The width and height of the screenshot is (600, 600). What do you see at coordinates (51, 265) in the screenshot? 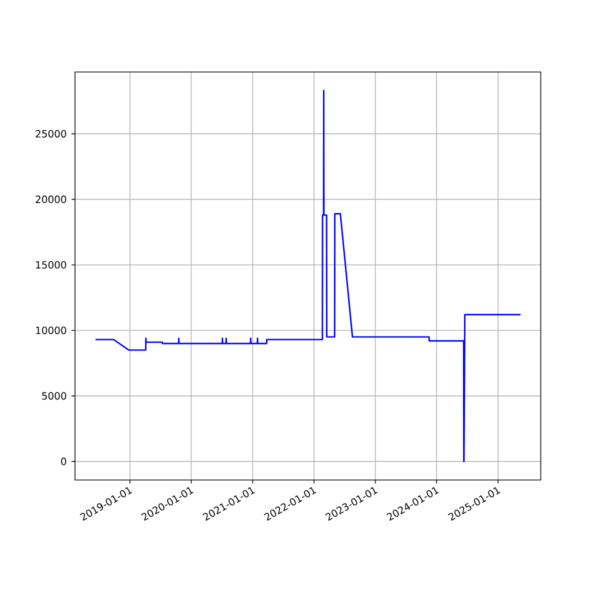
I see `y-tick-label: 15000` at bounding box center [51, 265].